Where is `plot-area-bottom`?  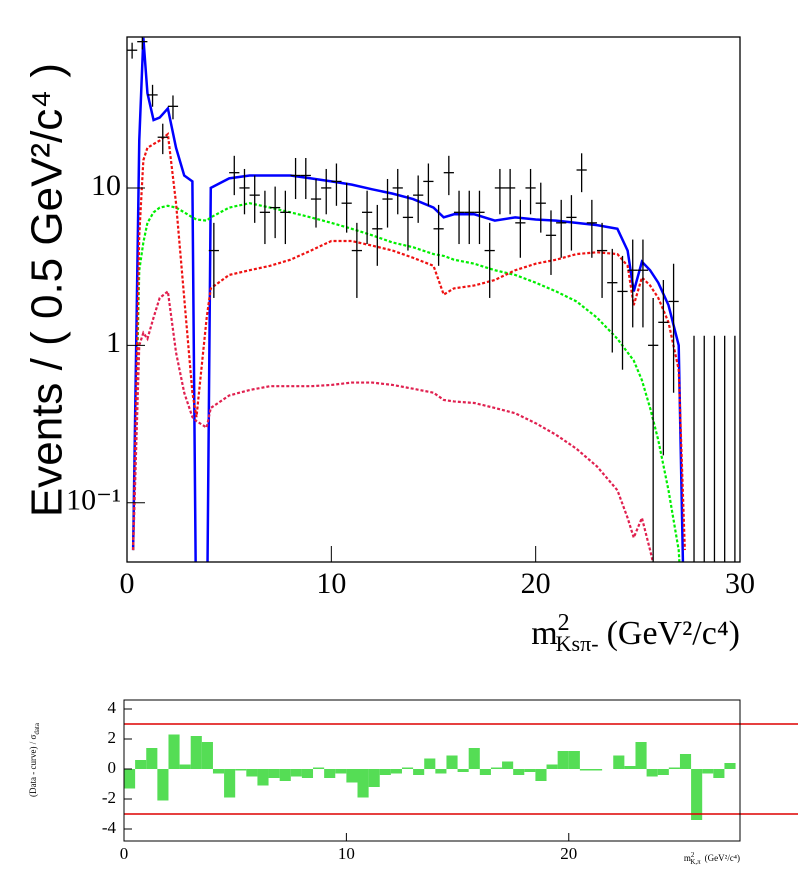 plot-area-bottom is located at coordinates (430, 777).